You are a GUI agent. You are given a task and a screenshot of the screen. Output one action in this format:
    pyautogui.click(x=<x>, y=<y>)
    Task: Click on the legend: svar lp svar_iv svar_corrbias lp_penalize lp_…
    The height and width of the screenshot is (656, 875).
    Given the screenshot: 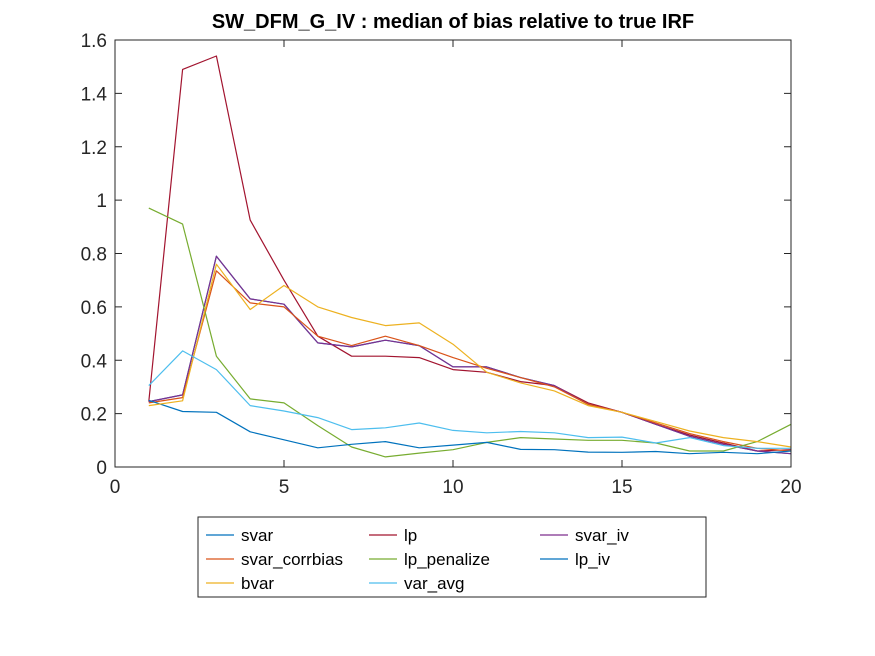 What is the action you would take?
    pyautogui.click(x=452, y=557)
    